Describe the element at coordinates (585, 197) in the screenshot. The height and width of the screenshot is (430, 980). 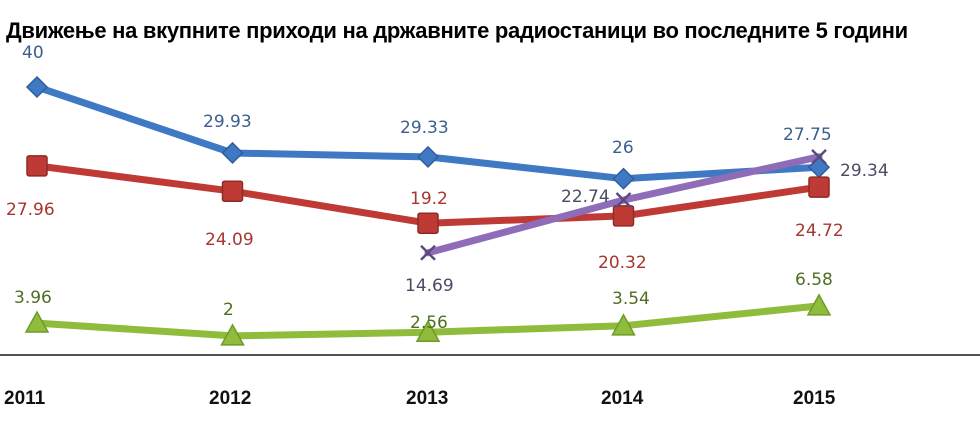
I see `series-purple-label-2014: 22.74` at that location.